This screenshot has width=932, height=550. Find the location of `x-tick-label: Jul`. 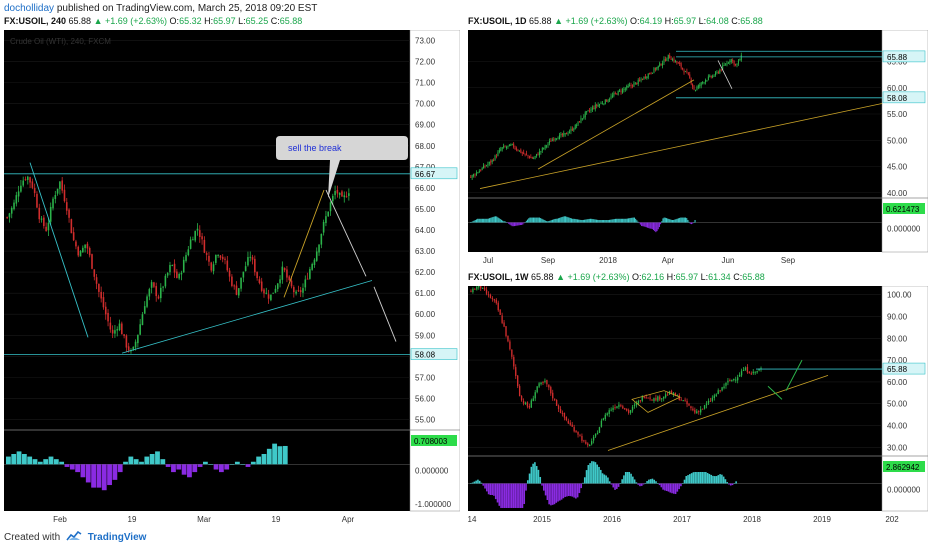

x-tick-label: Jul is located at coordinates (488, 260).